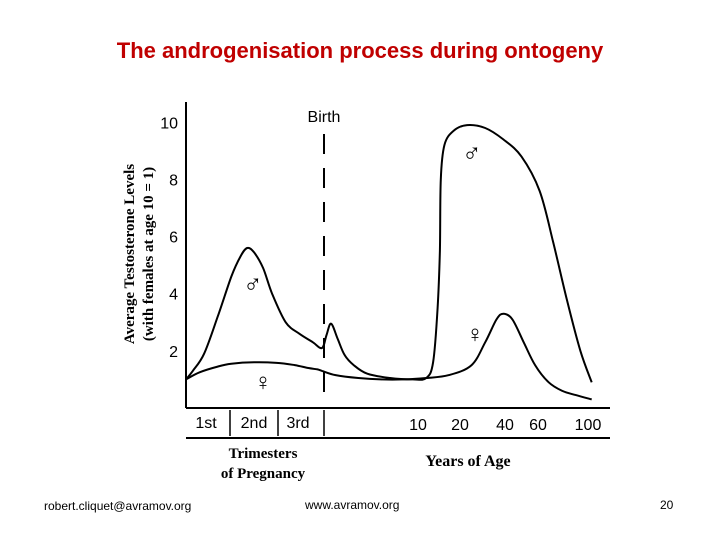  What do you see at coordinates (460, 425) in the screenshot?
I see `age-tick-20: 20` at bounding box center [460, 425].